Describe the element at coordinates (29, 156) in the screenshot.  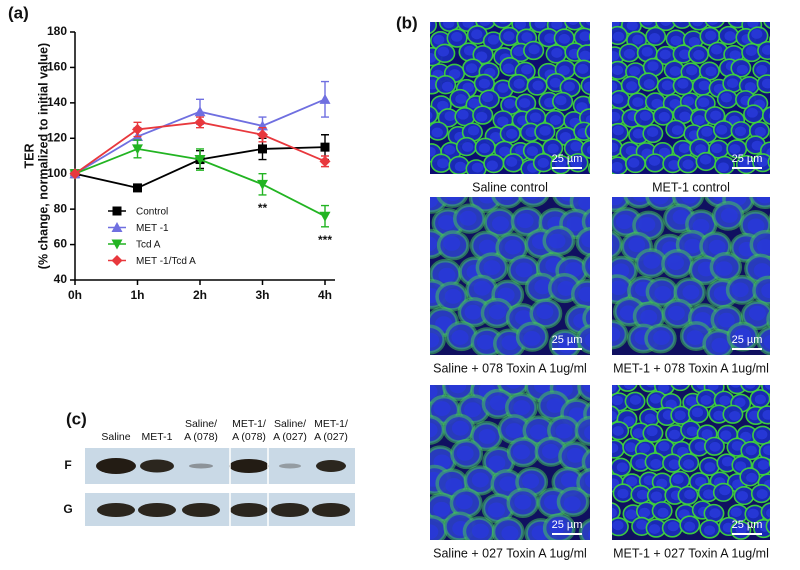
I see `y-axis-label: TER` at that location.